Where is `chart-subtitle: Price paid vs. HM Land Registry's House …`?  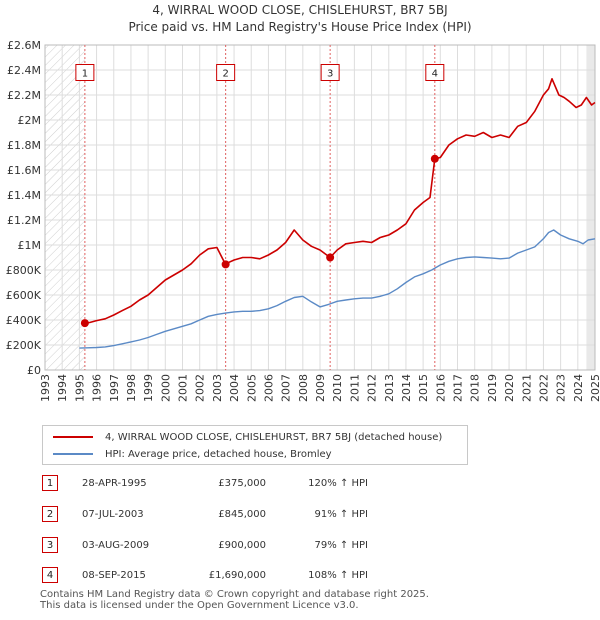
chart-subtitle: Price paid vs. HM Land Registry's House … is located at coordinates (300, 27).